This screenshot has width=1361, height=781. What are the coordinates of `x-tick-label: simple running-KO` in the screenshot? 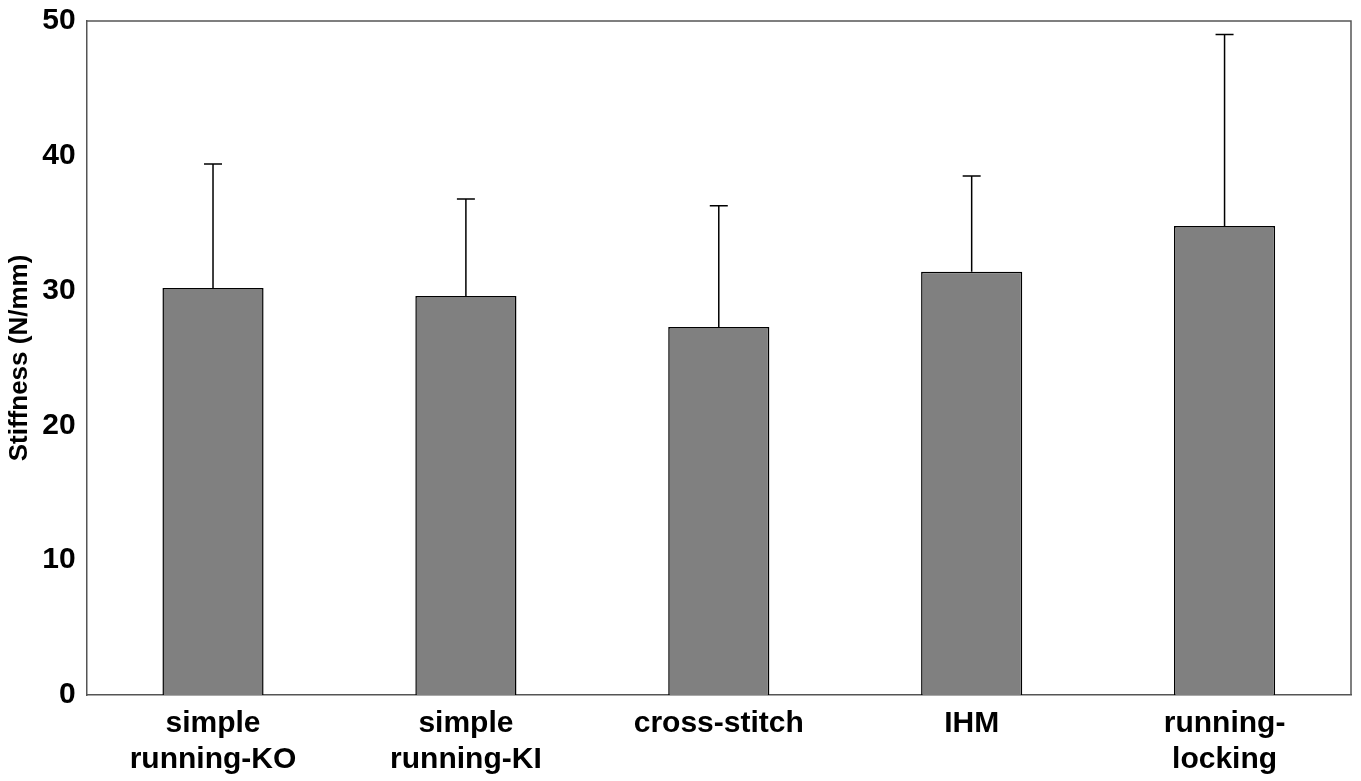 It's located at (213, 740).